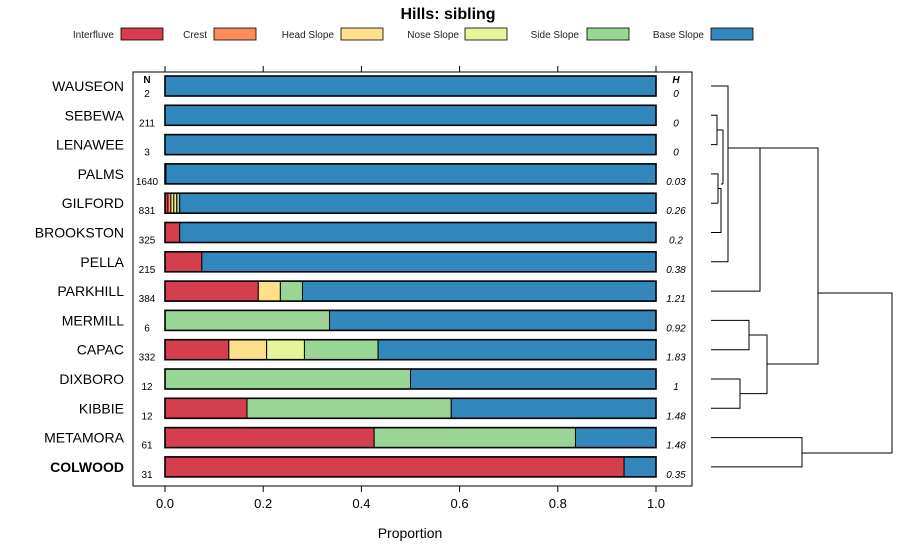  I want to click on legend-label: Nose Slope, so click(433, 35).